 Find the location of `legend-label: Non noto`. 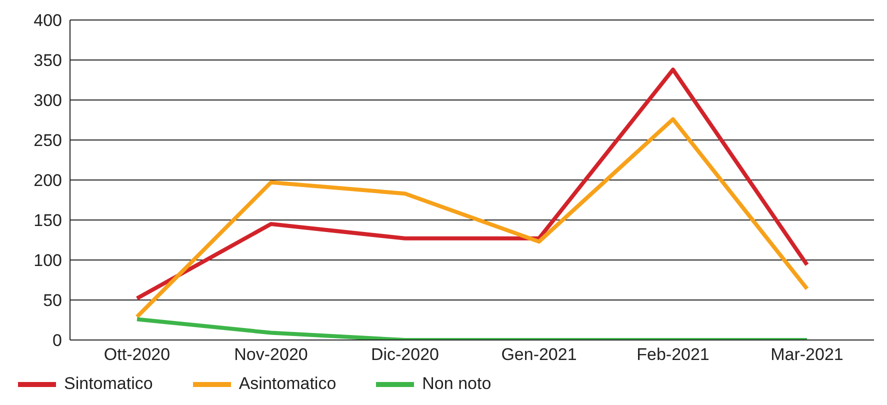

legend-label: Non noto is located at coordinates (457, 384).